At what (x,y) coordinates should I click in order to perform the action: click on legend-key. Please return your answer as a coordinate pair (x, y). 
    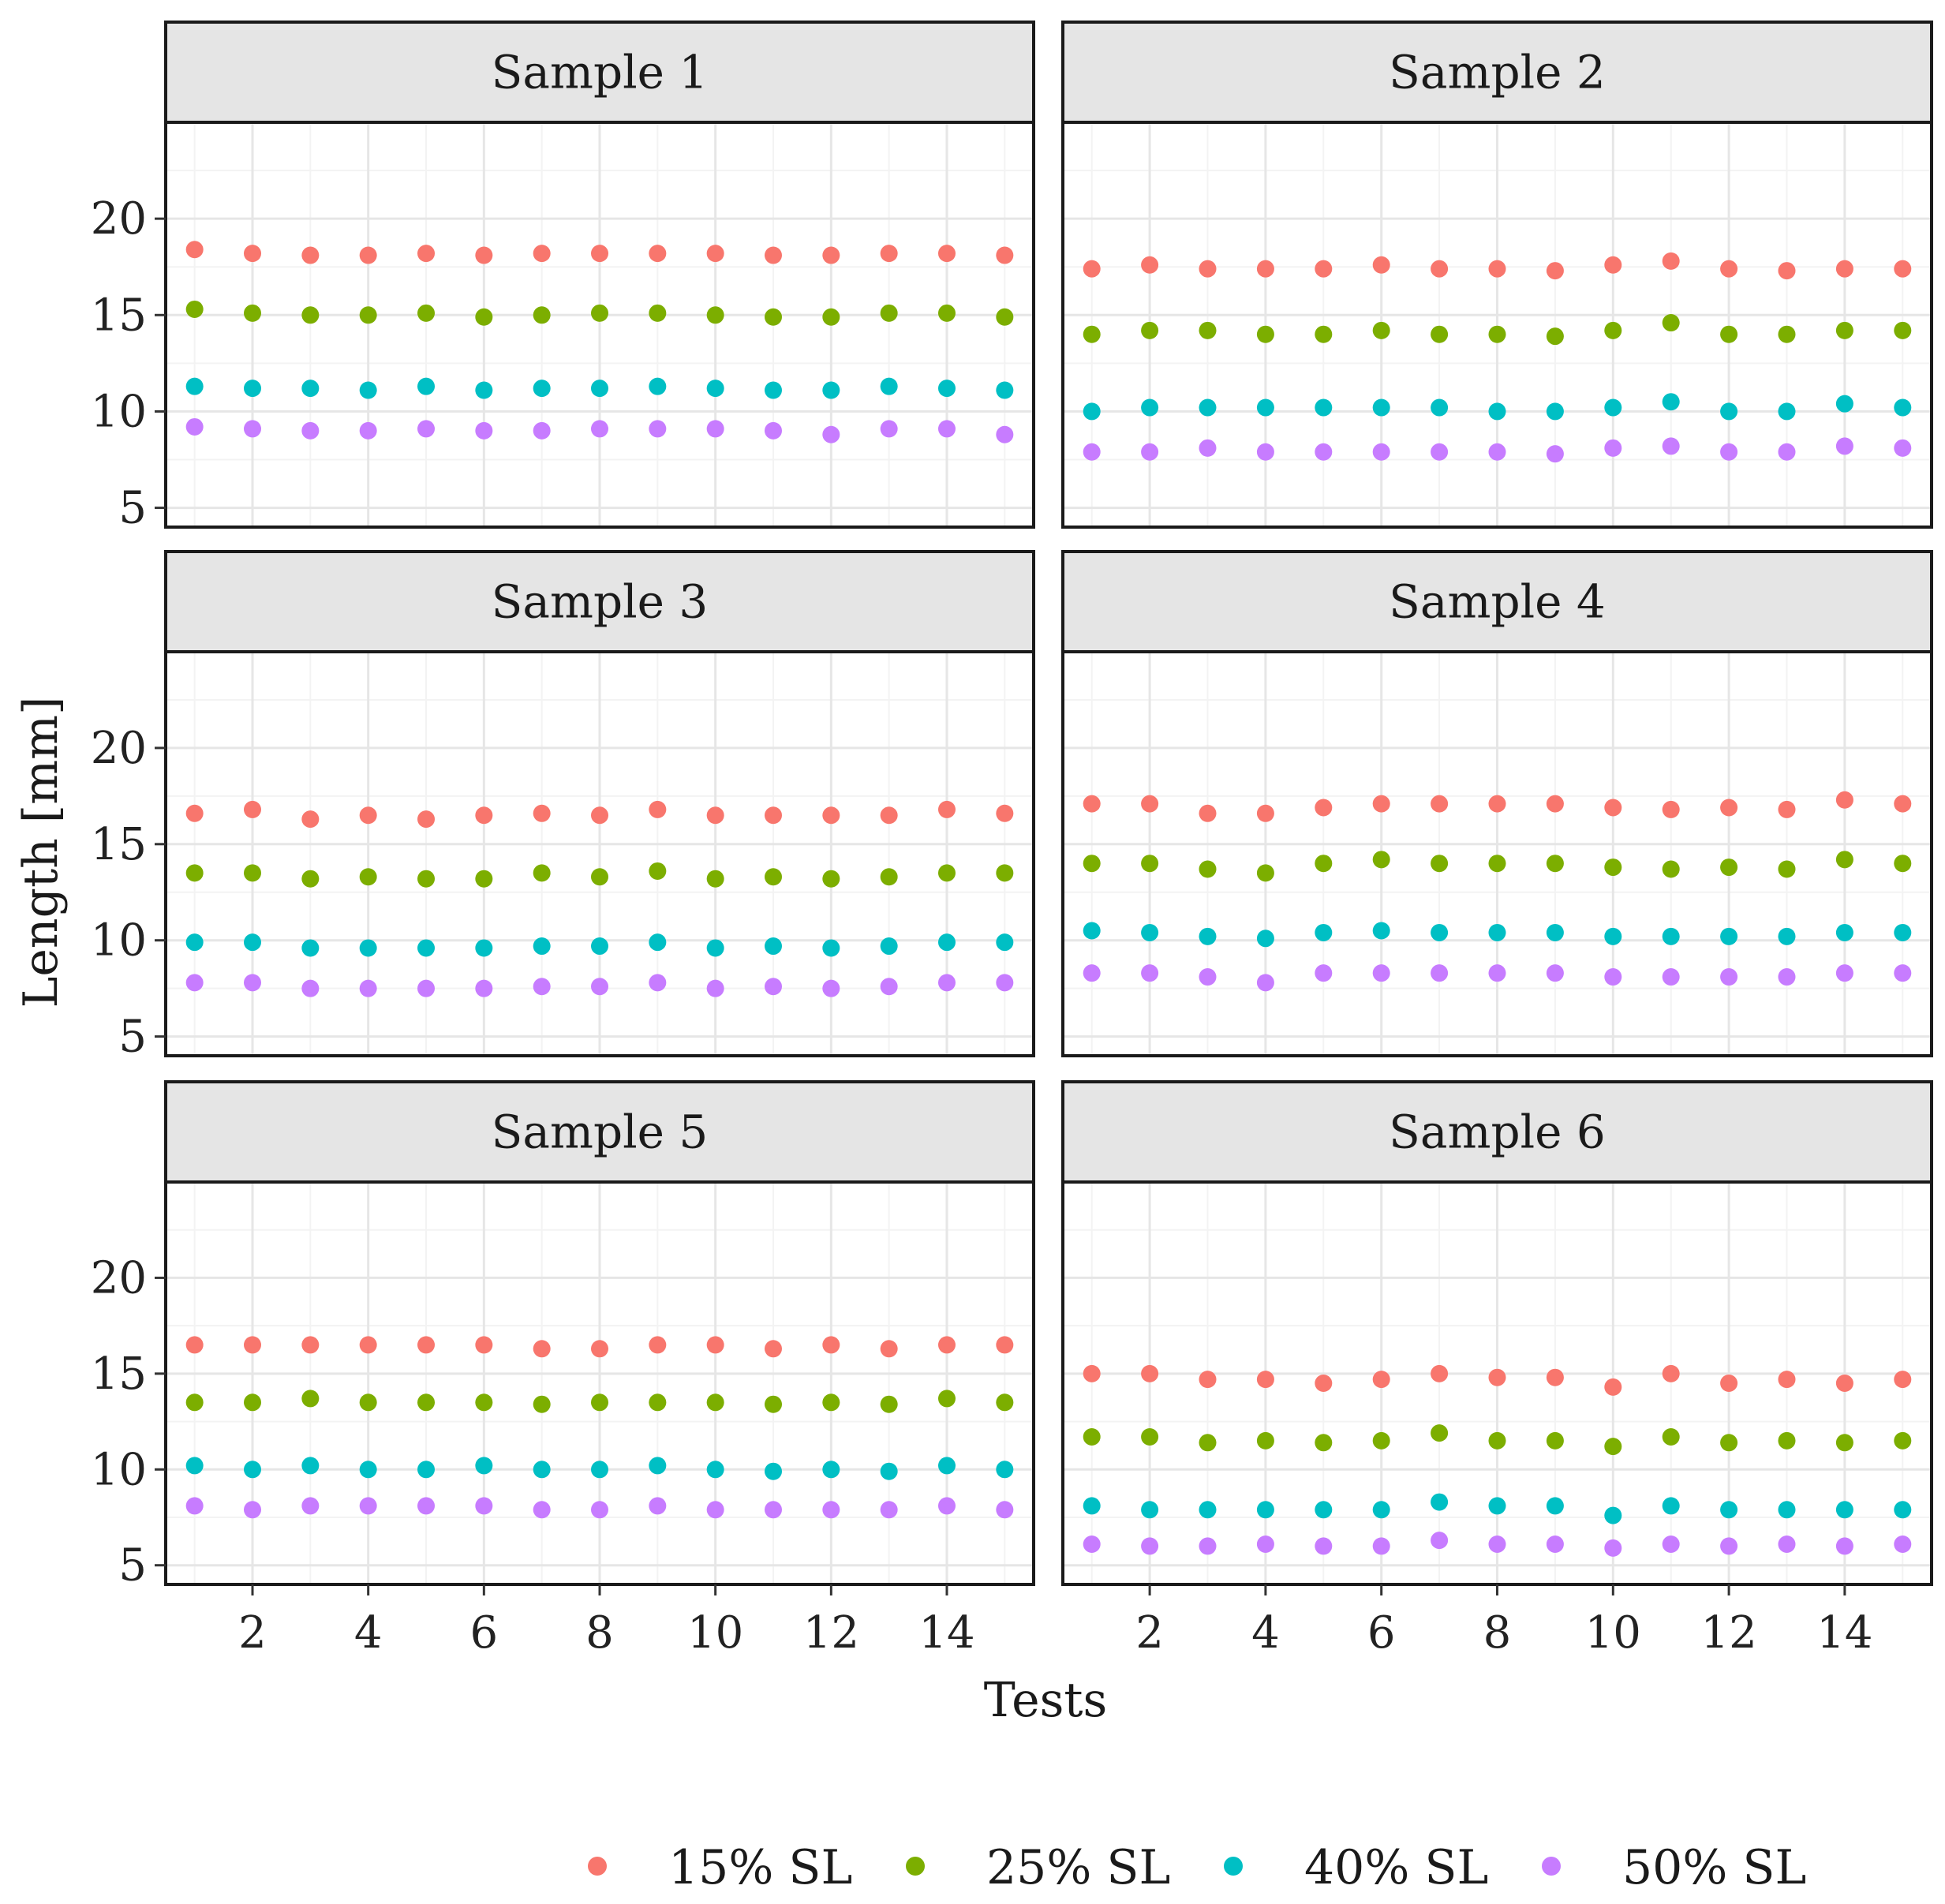
    Looking at the image, I should click on (915, 1866).